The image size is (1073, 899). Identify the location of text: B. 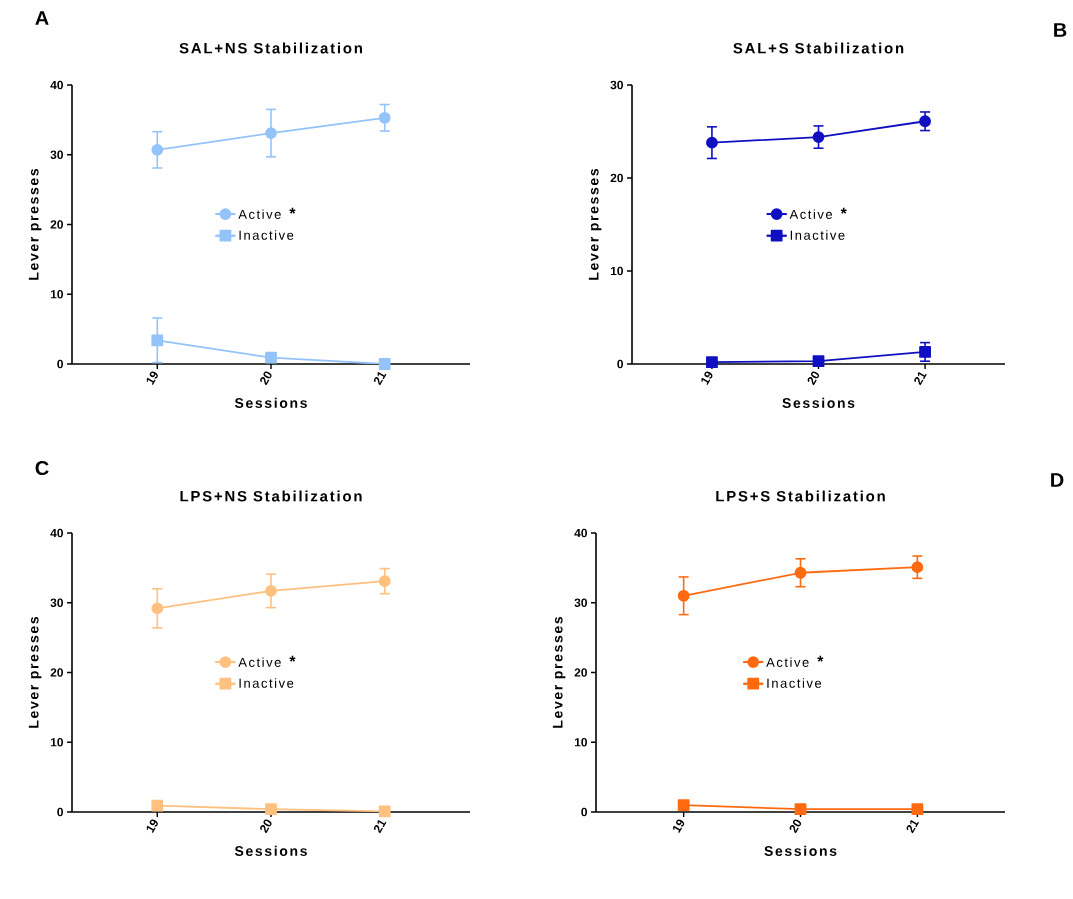
(1060, 30).